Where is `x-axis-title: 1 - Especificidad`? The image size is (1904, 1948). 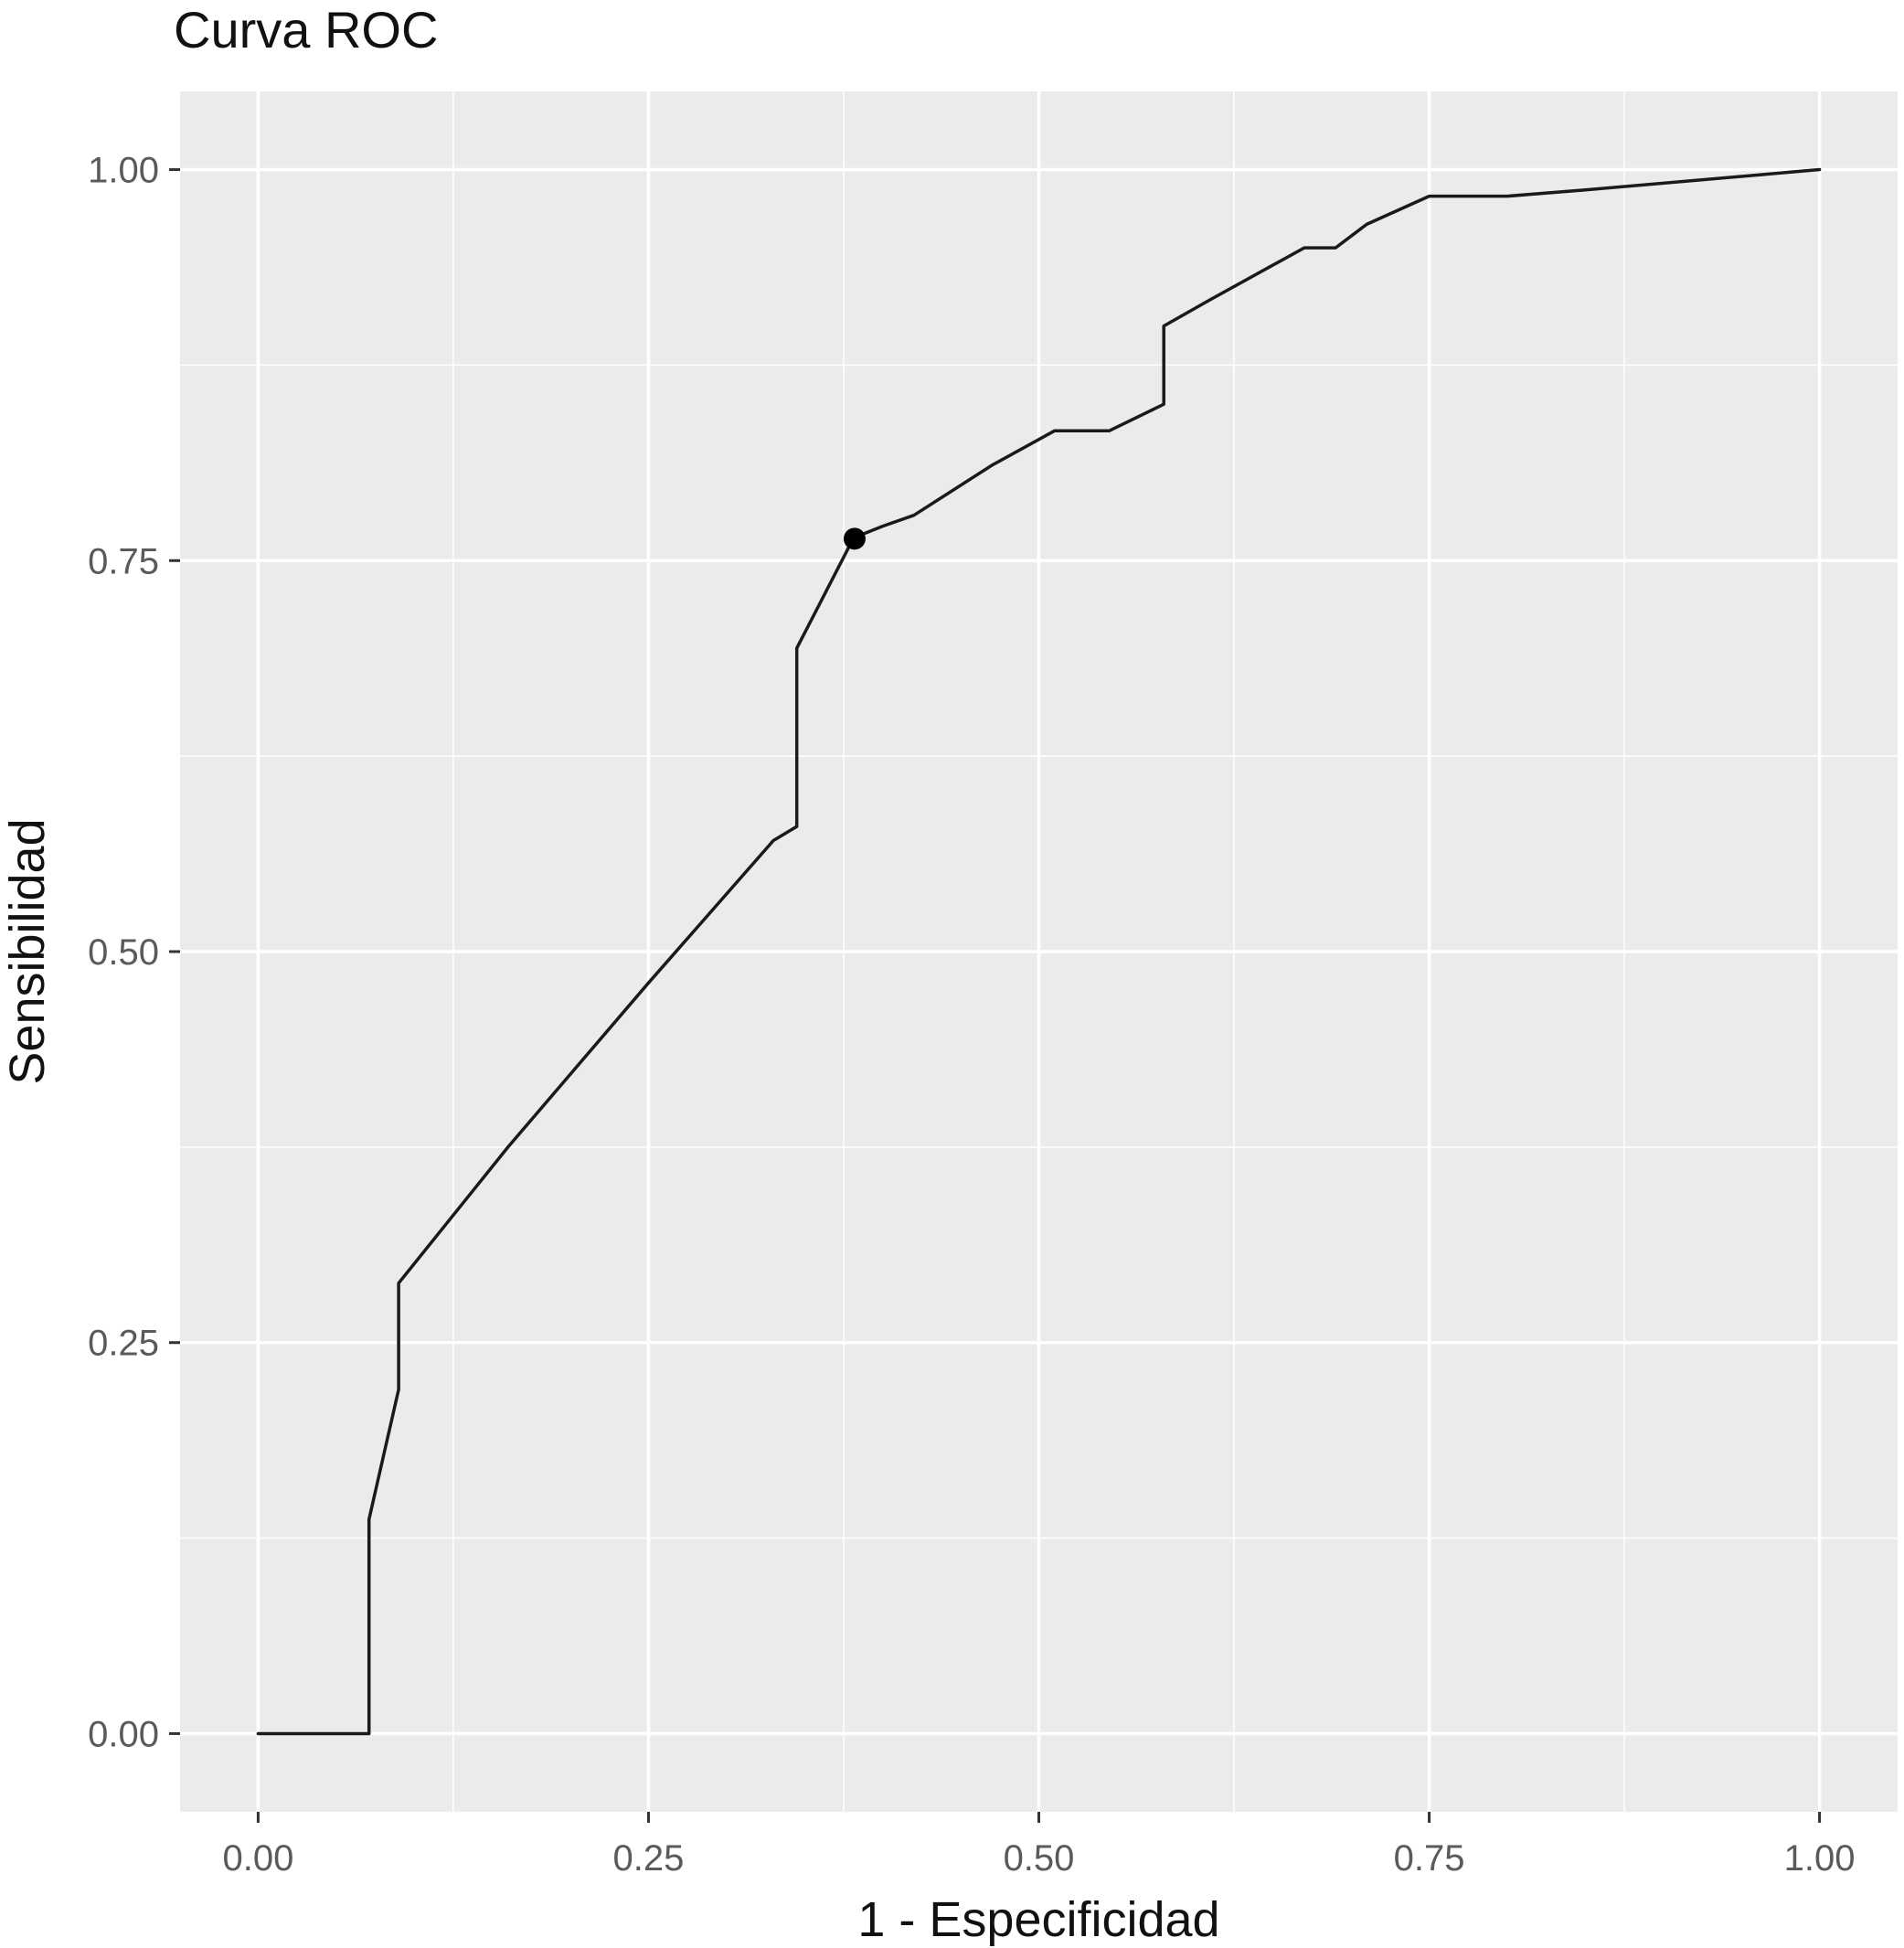 x-axis-title: 1 - Especificidad is located at coordinates (1038, 1919).